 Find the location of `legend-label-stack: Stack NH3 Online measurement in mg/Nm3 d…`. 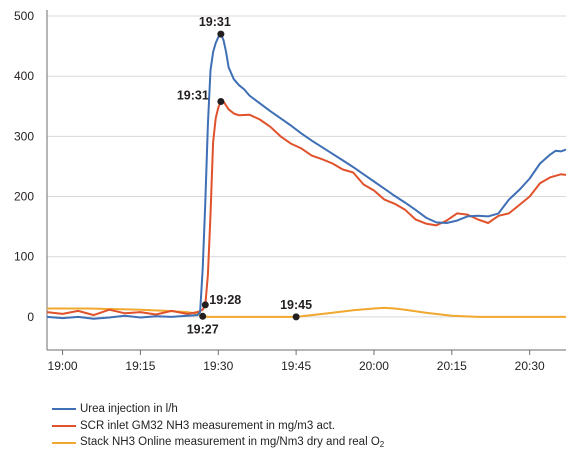

legend-label-stack: Stack NH3 Online measurement in mg/Nm3 d… is located at coordinates (232, 442).